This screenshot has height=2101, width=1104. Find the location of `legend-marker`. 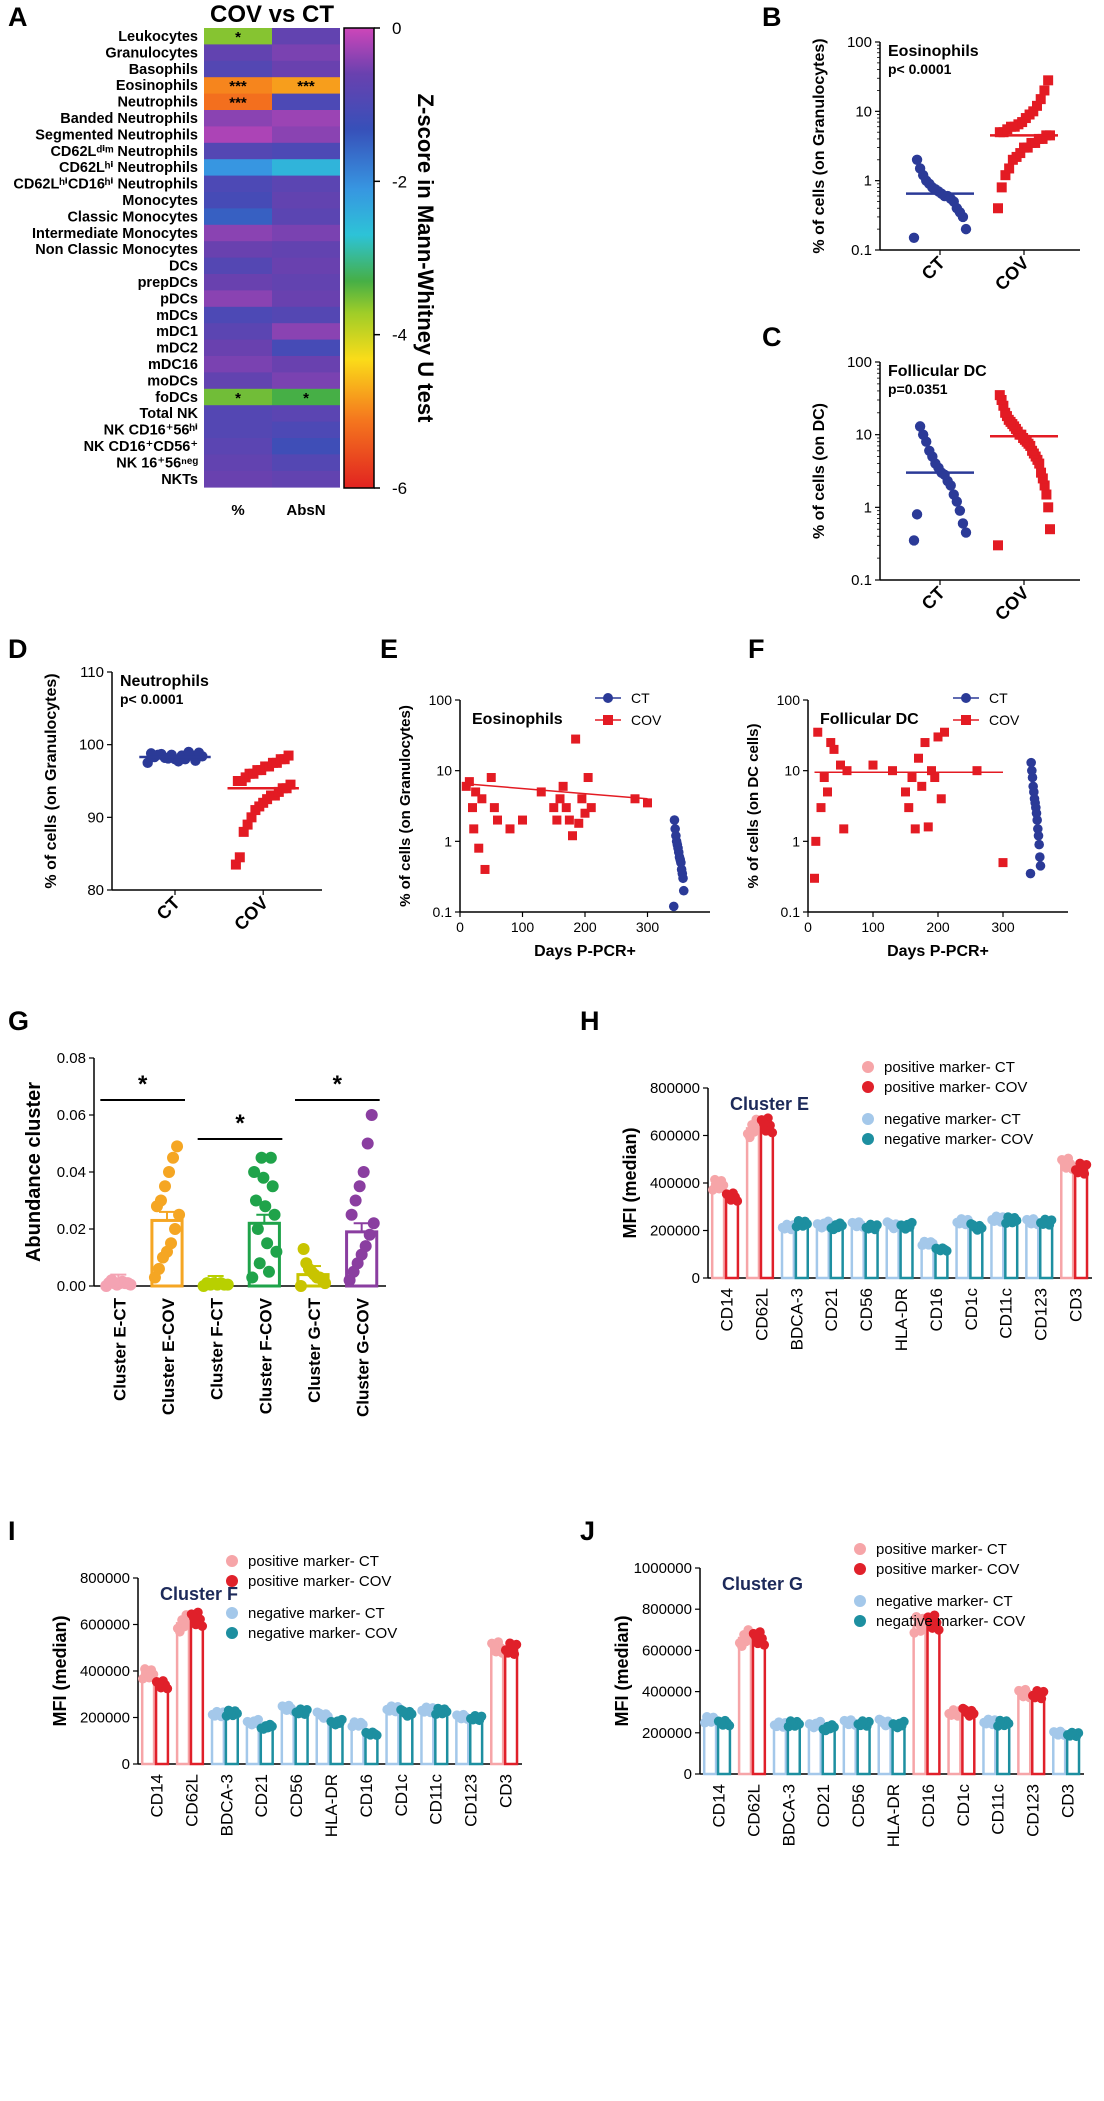

legend-marker is located at coordinates (860, 1549).